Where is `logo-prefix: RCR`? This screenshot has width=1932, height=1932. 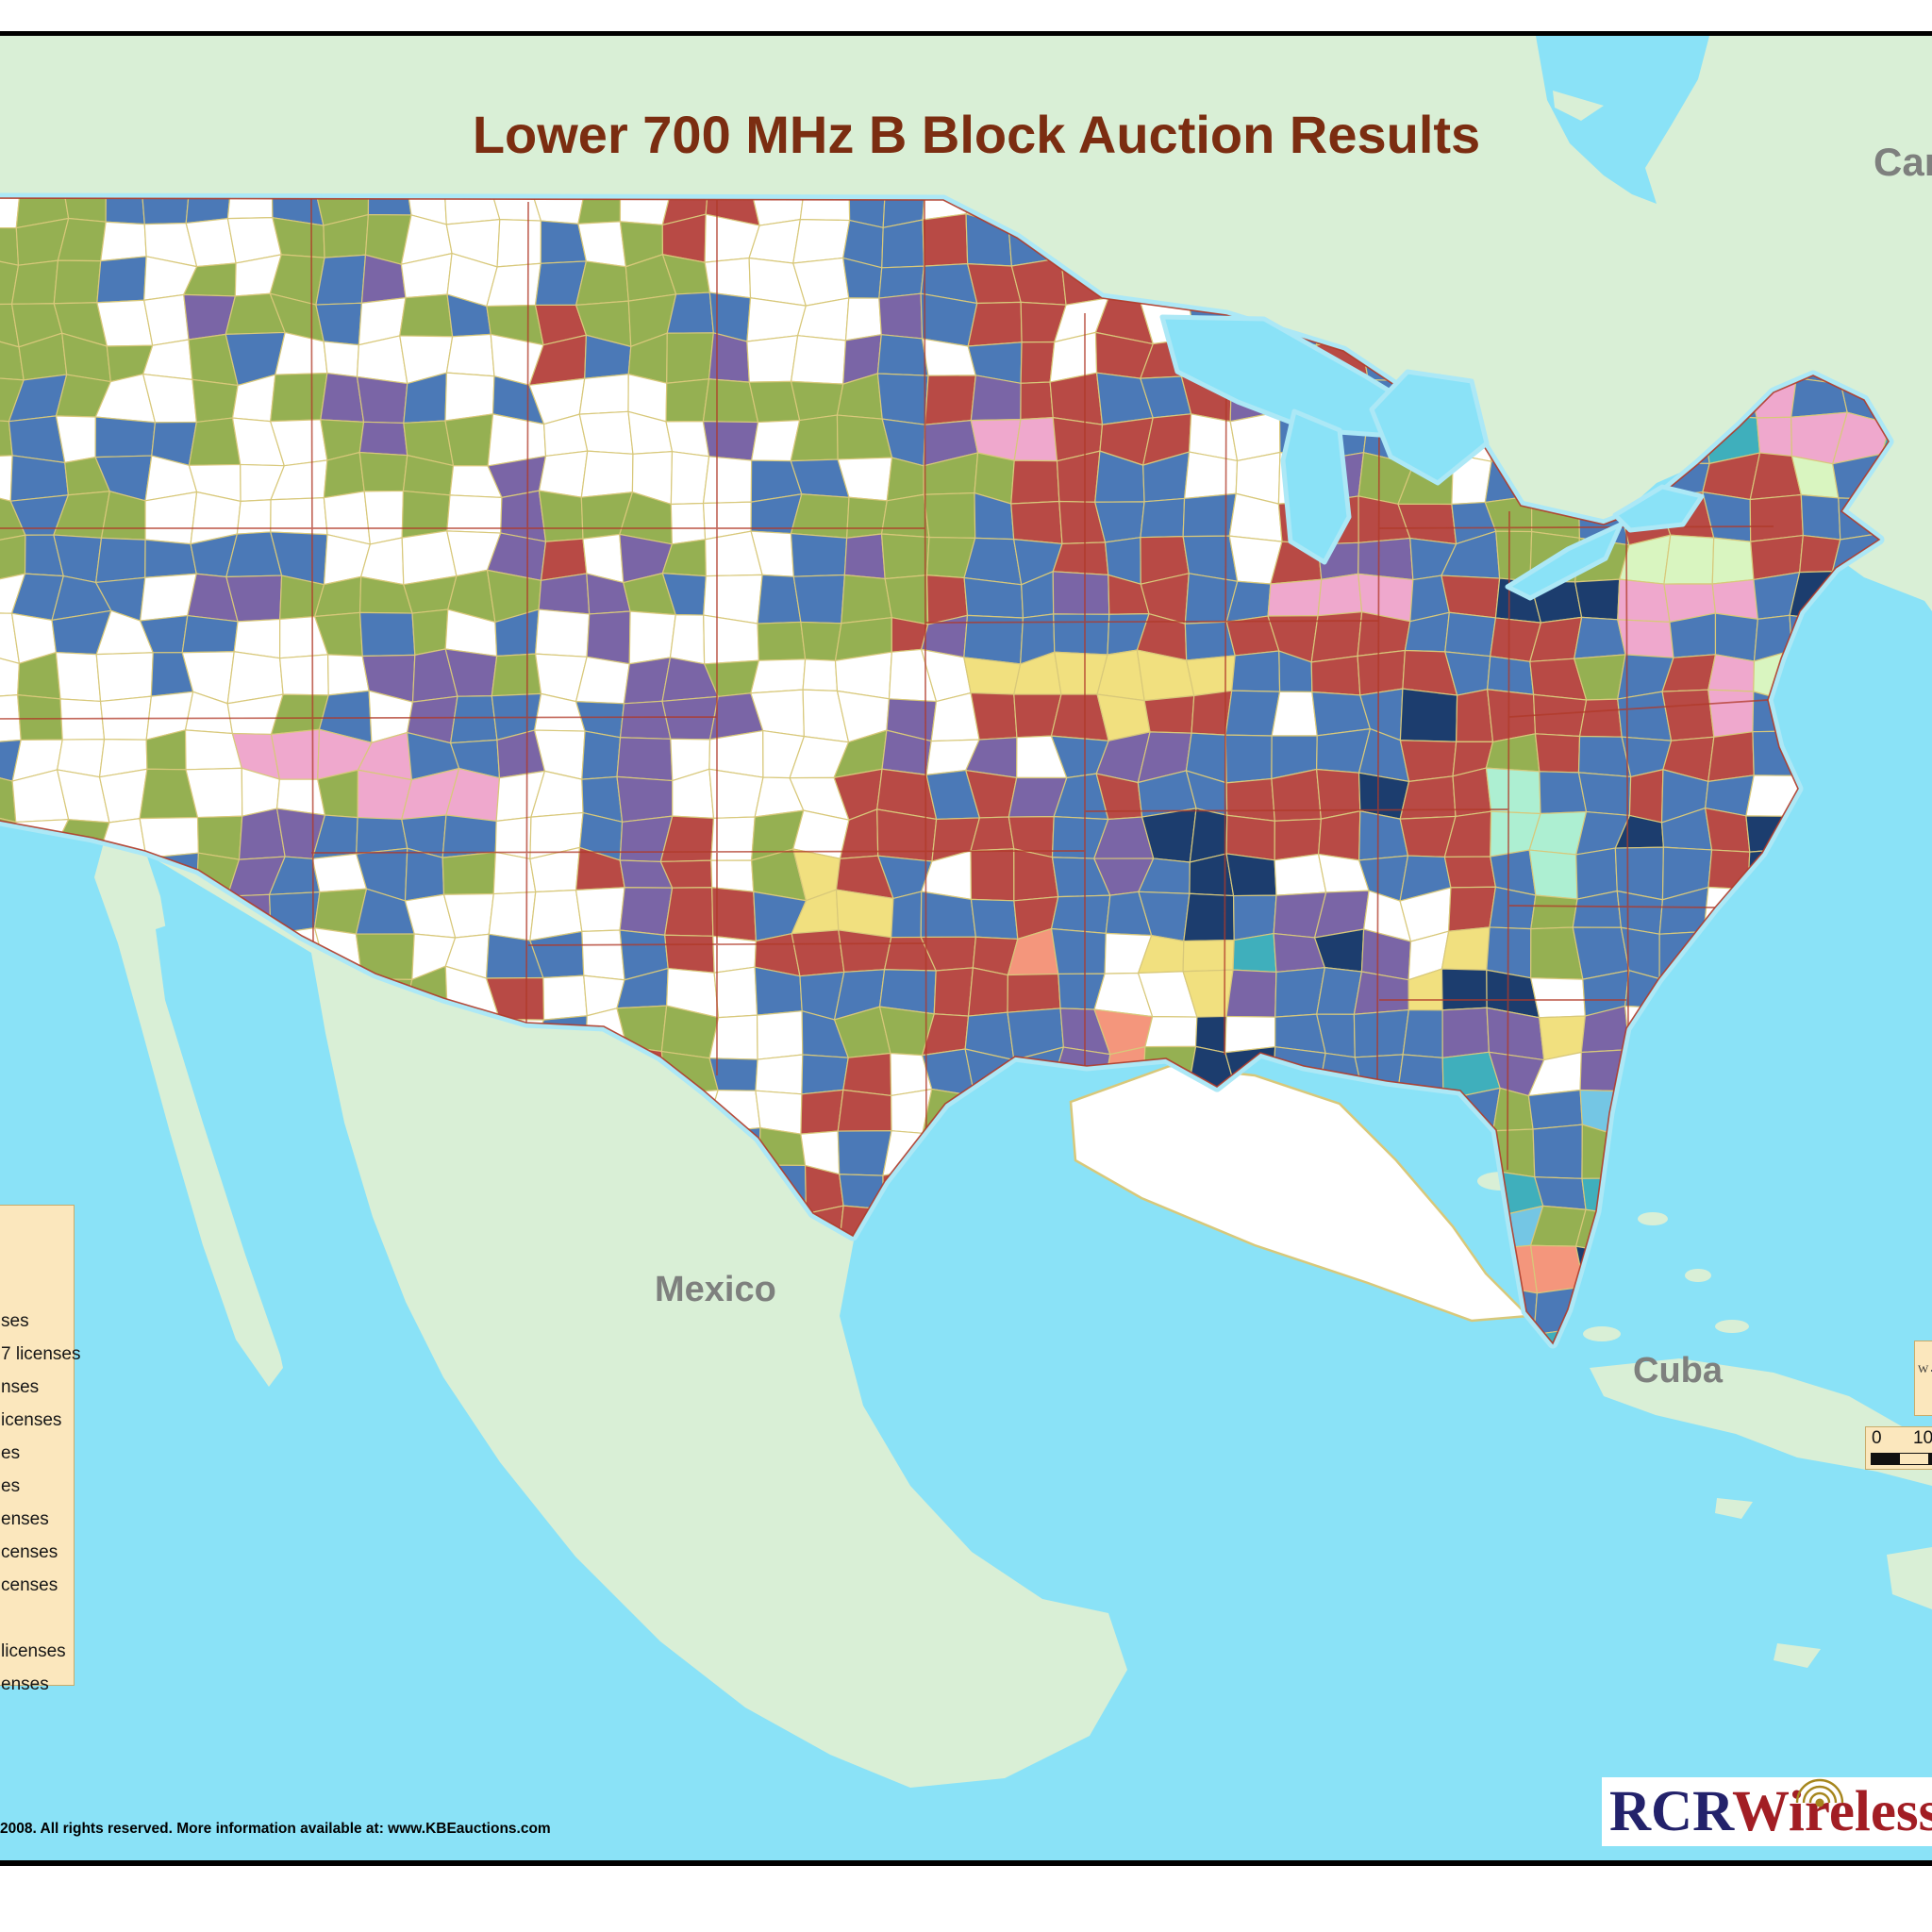
logo-prefix: RCR is located at coordinates (1671, 1812).